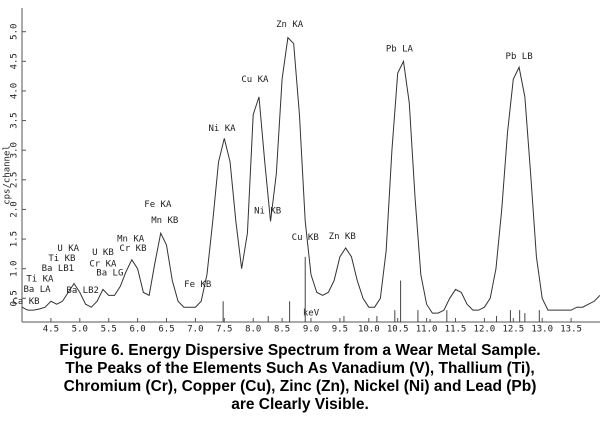 The image size is (600, 432). Describe the element at coordinates (542, 330) in the screenshot. I see `x-tick-label: 13.0` at that location.